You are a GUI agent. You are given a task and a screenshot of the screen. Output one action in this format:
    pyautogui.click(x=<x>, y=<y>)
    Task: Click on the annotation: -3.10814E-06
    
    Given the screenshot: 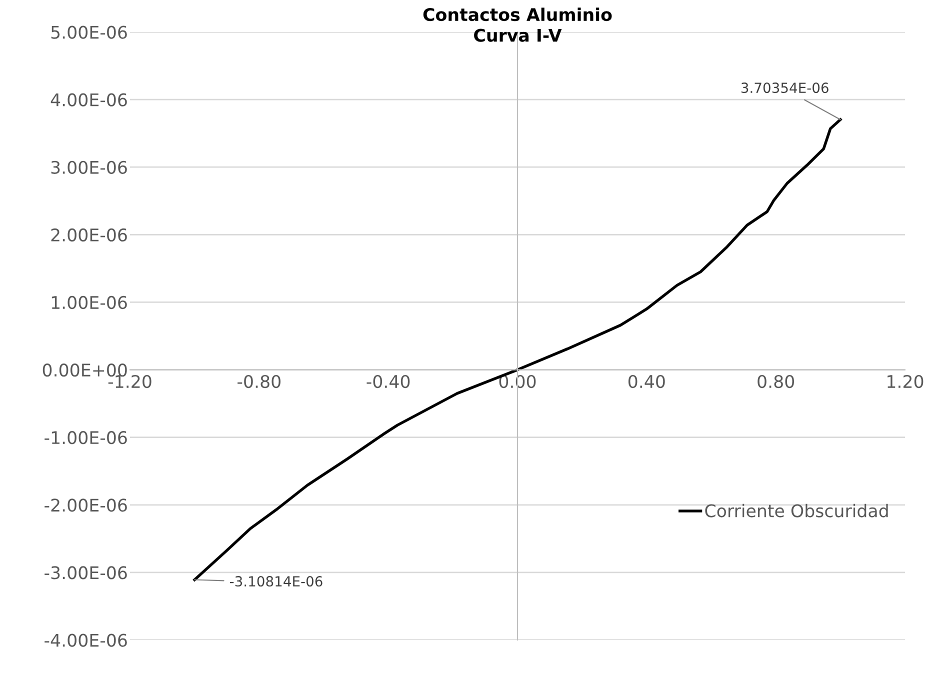 What is the action you would take?
    pyautogui.click(x=276, y=581)
    